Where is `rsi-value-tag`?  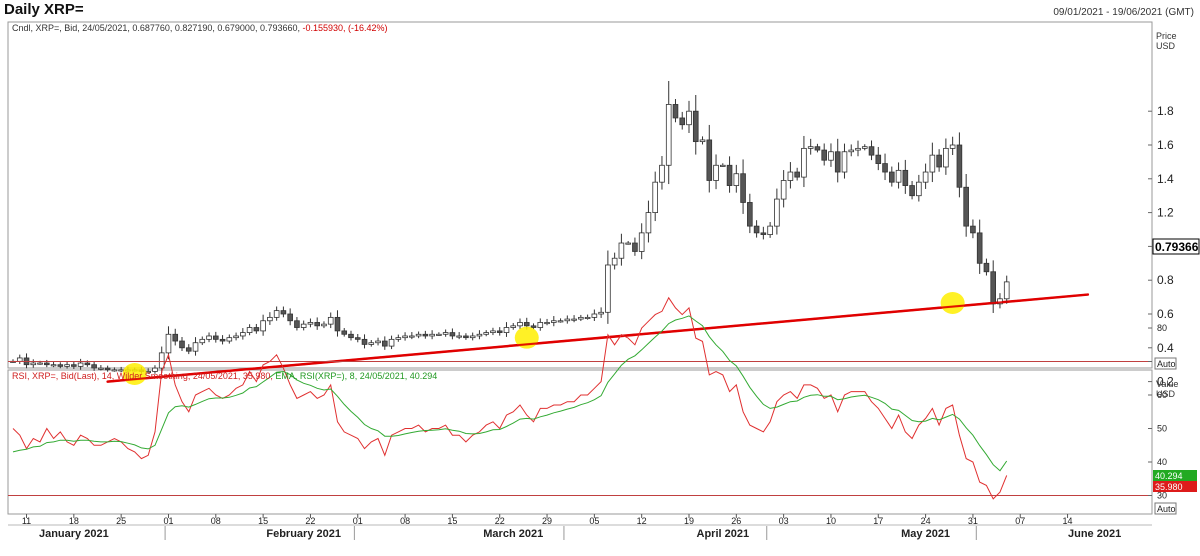
rsi-value-tag is located at coordinates (1175, 486).